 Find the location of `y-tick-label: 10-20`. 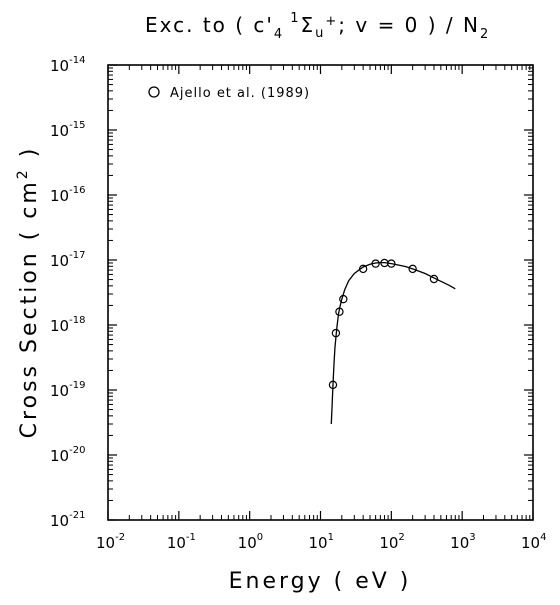

y-tick-label: 10-20 is located at coordinates (67, 455).